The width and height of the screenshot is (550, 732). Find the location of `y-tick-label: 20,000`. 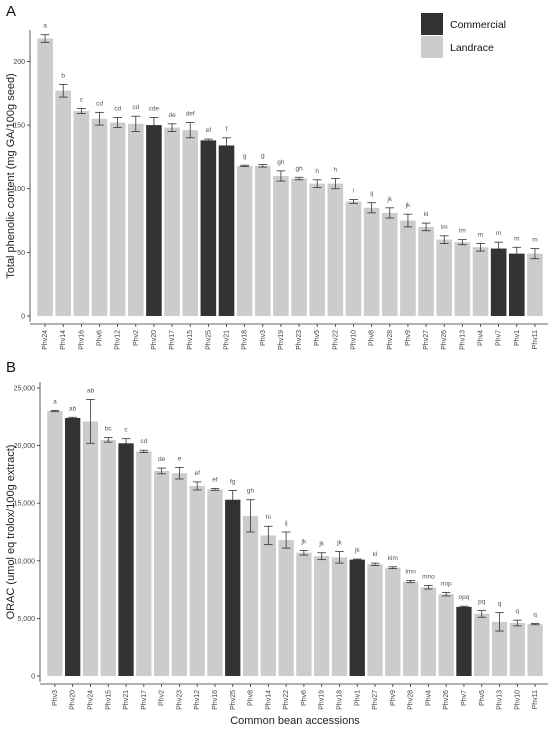

y-tick-label: 20,000 is located at coordinates (25, 446).